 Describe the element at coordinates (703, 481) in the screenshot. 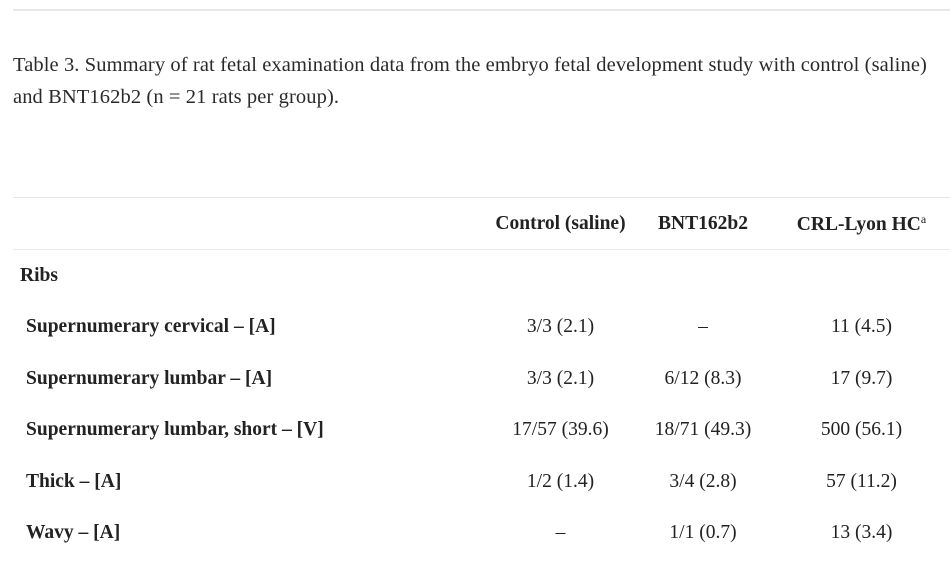

I see `cell-bnt: 3/4 (2.8)` at that location.